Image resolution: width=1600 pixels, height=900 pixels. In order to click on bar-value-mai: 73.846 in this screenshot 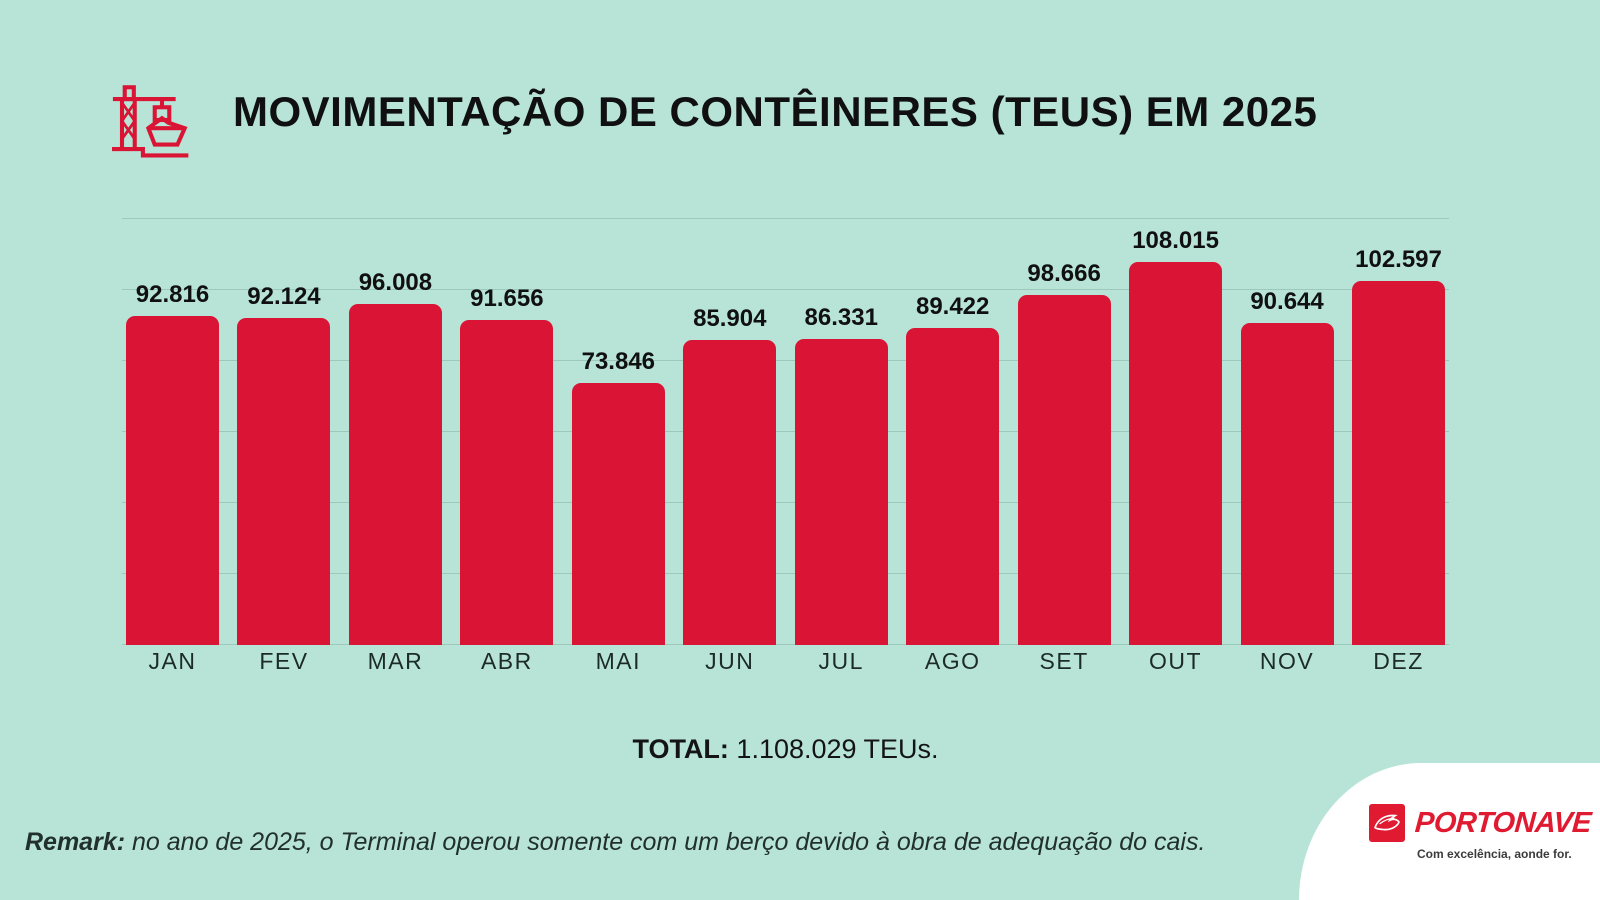, I will do `click(618, 361)`.